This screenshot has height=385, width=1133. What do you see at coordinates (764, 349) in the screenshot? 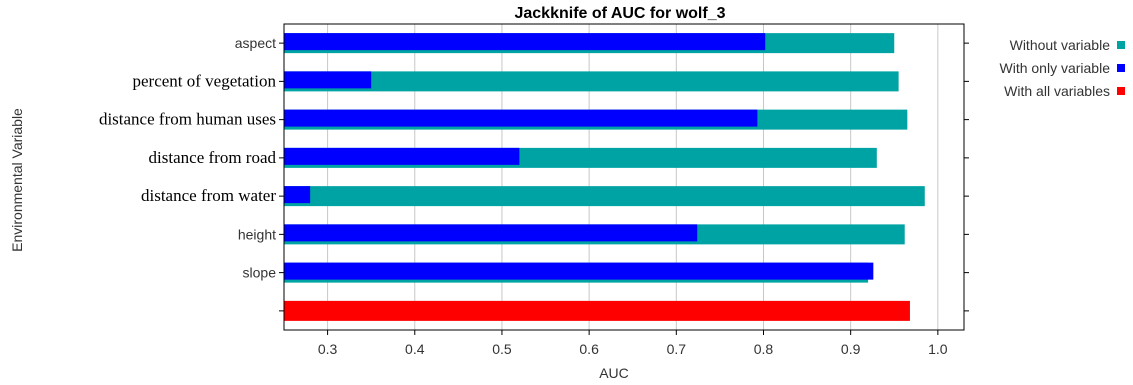
I see `x-tick-label: 0.8` at bounding box center [764, 349].